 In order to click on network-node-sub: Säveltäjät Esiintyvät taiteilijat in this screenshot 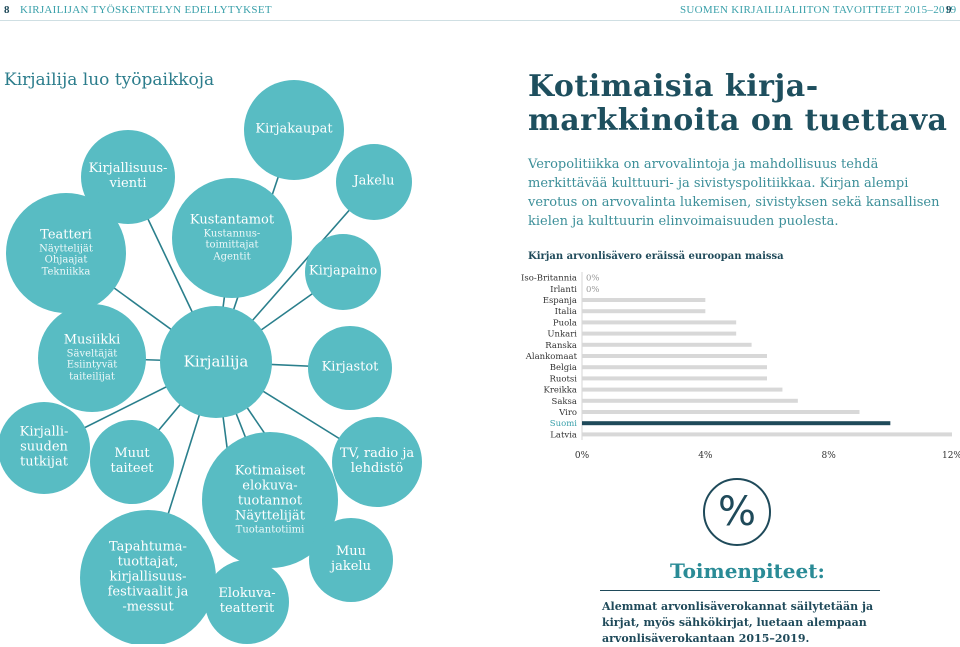, I will do `click(92, 365)`.